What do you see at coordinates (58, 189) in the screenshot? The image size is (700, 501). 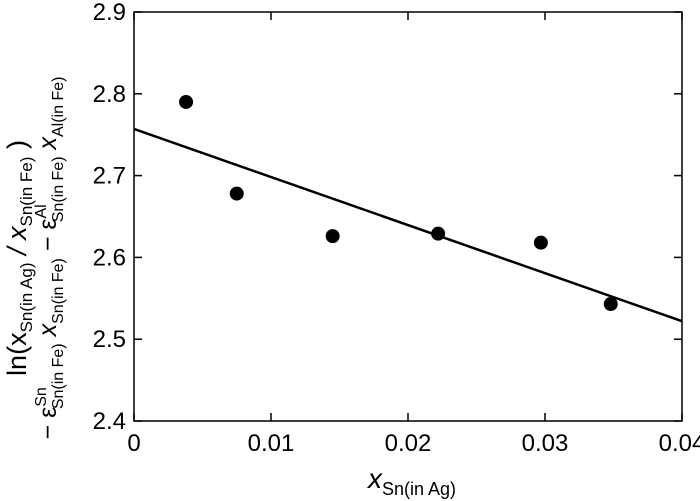 I see `y-label2-p3-sub: Sn(in Fe)` at bounding box center [58, 189].